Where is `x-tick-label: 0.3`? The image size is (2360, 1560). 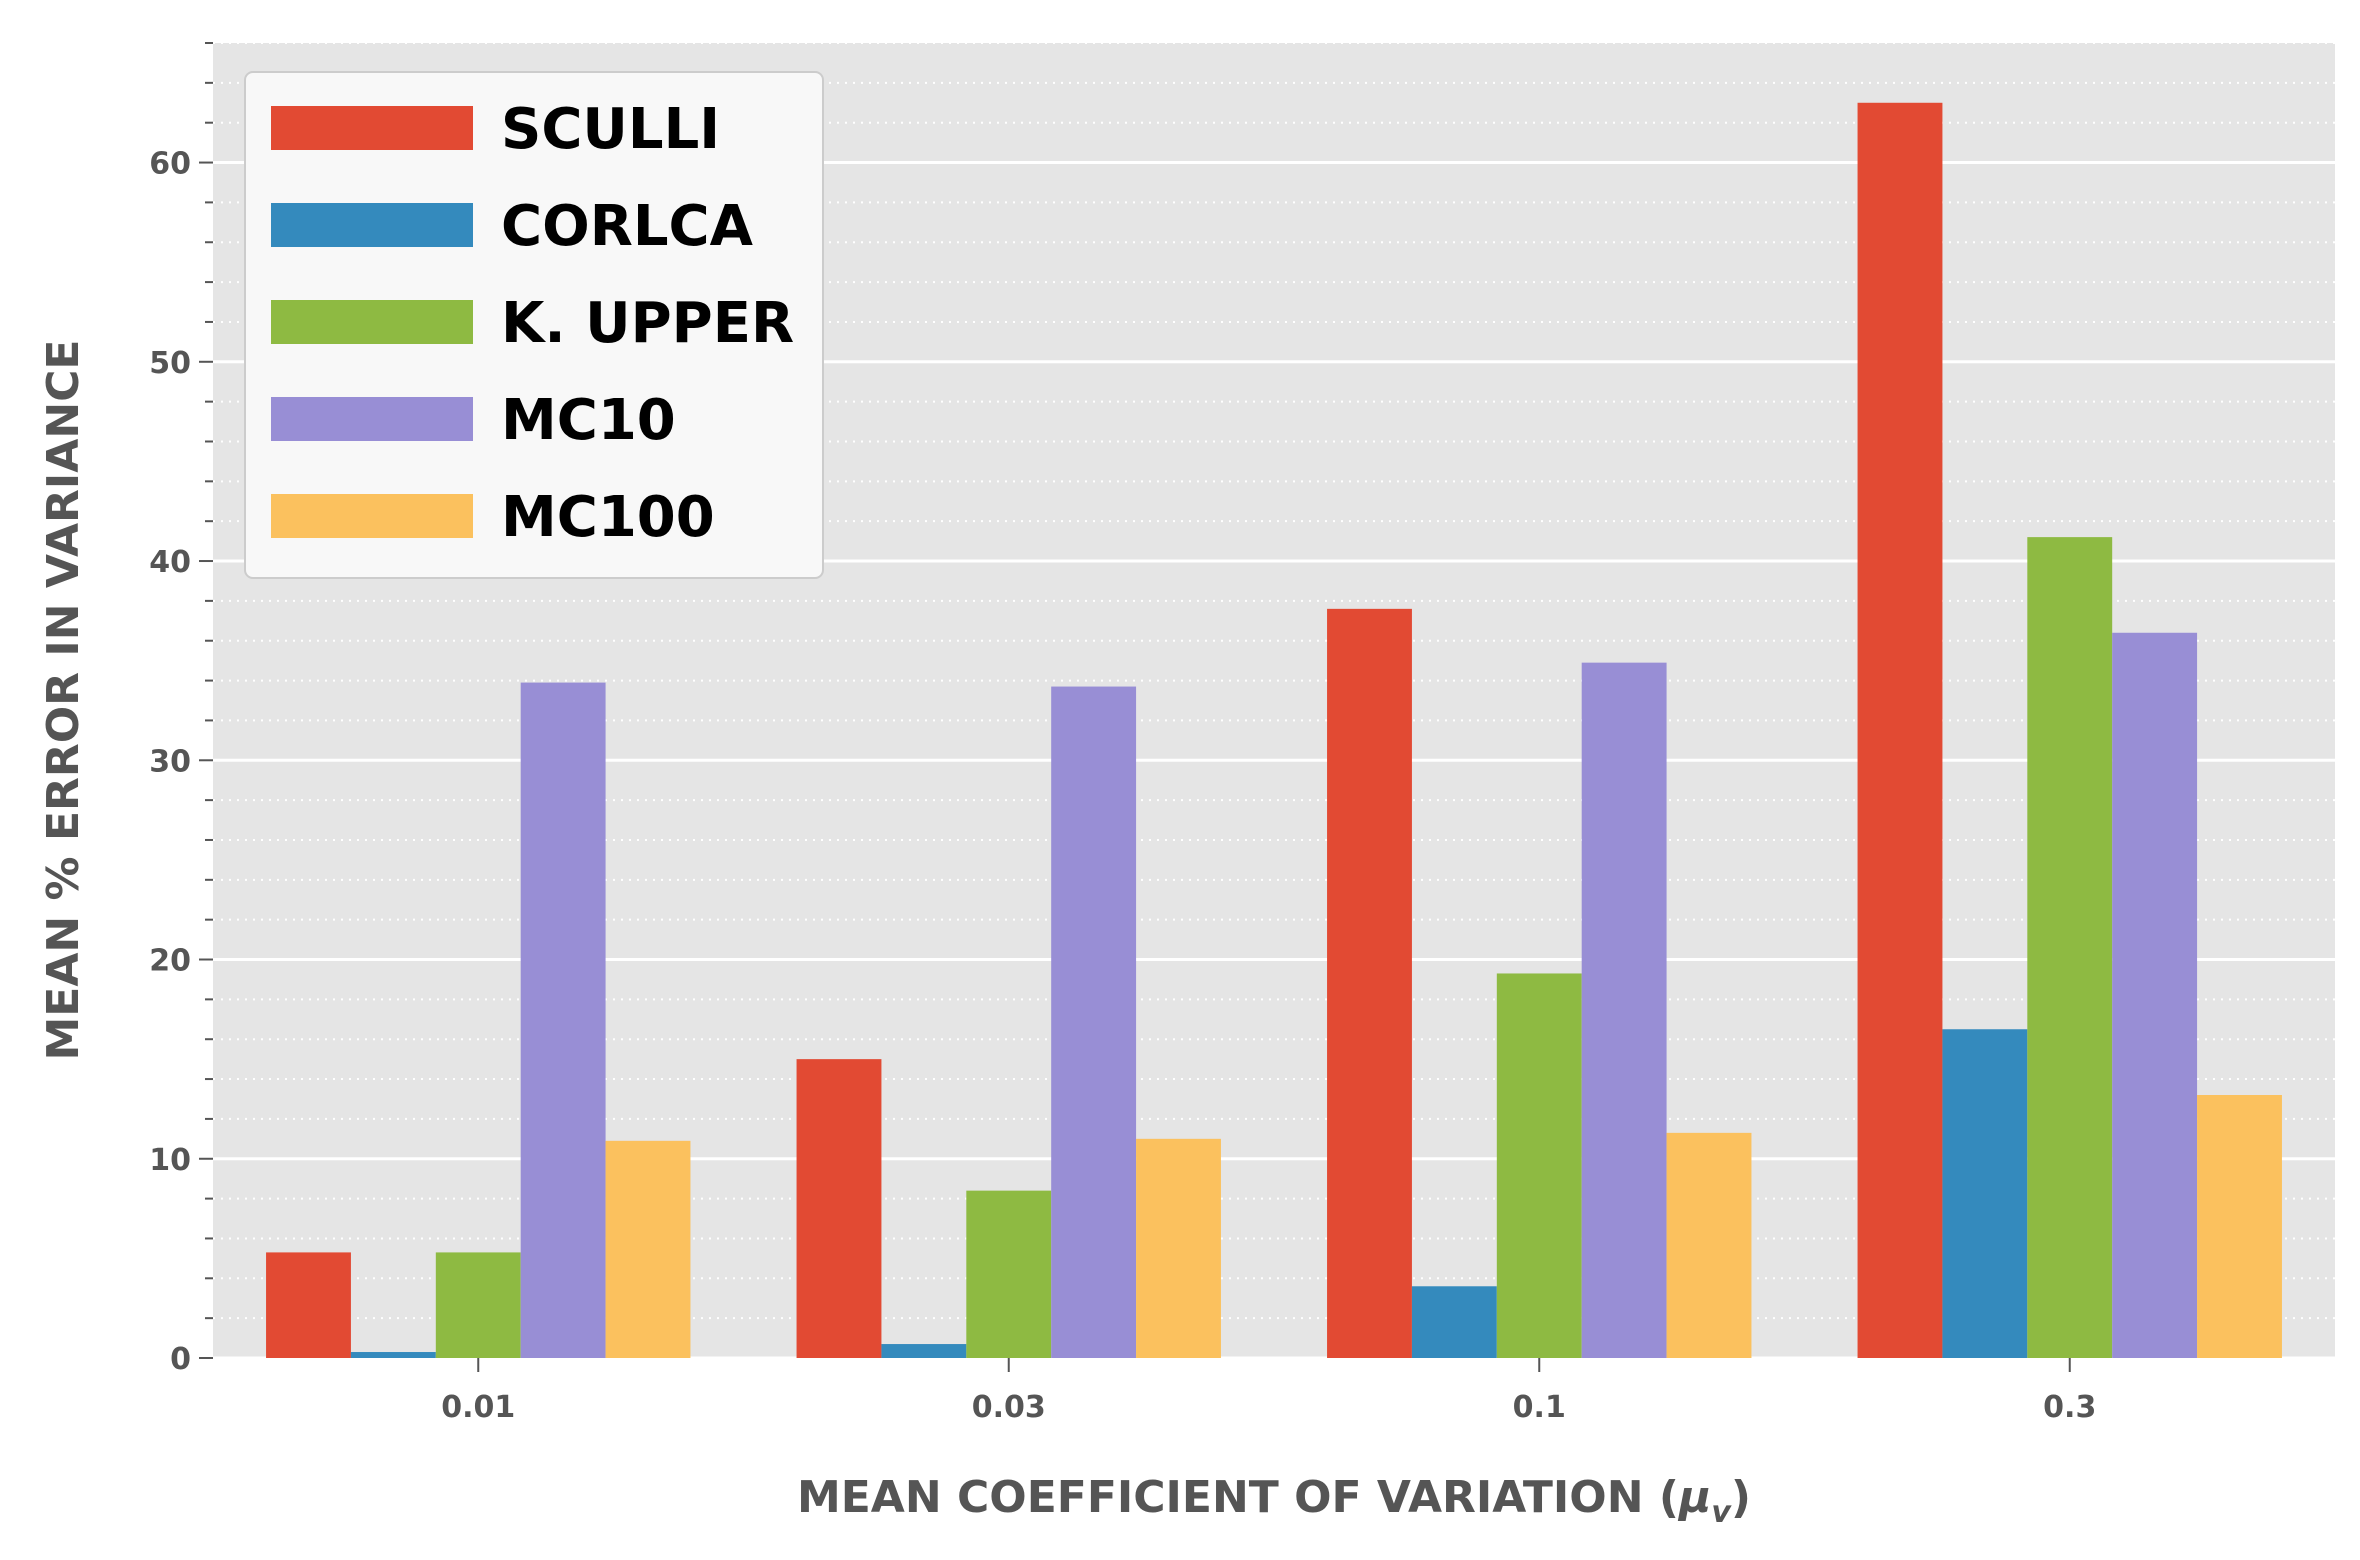 x-tick-label: 0.3 is located at coordinates (2069, 1407).